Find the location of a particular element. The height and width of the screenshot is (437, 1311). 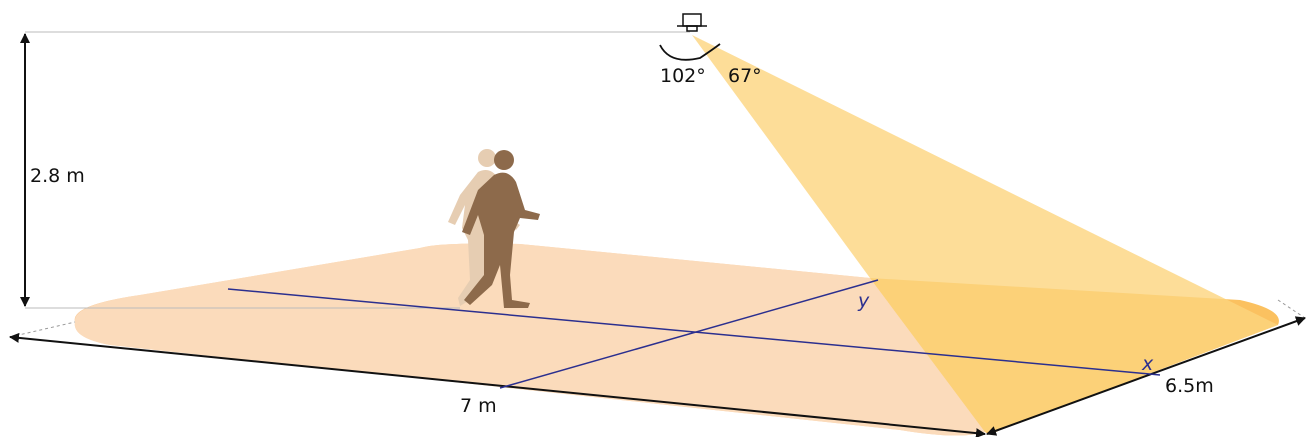

sensor-icon is located at coordinates (692, 22).